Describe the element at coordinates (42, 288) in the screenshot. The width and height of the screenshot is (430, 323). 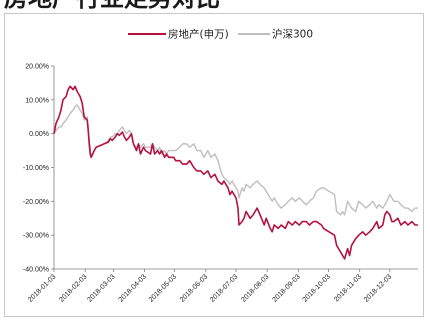
I see `x-tick-label: 2018-01-03` at that location.